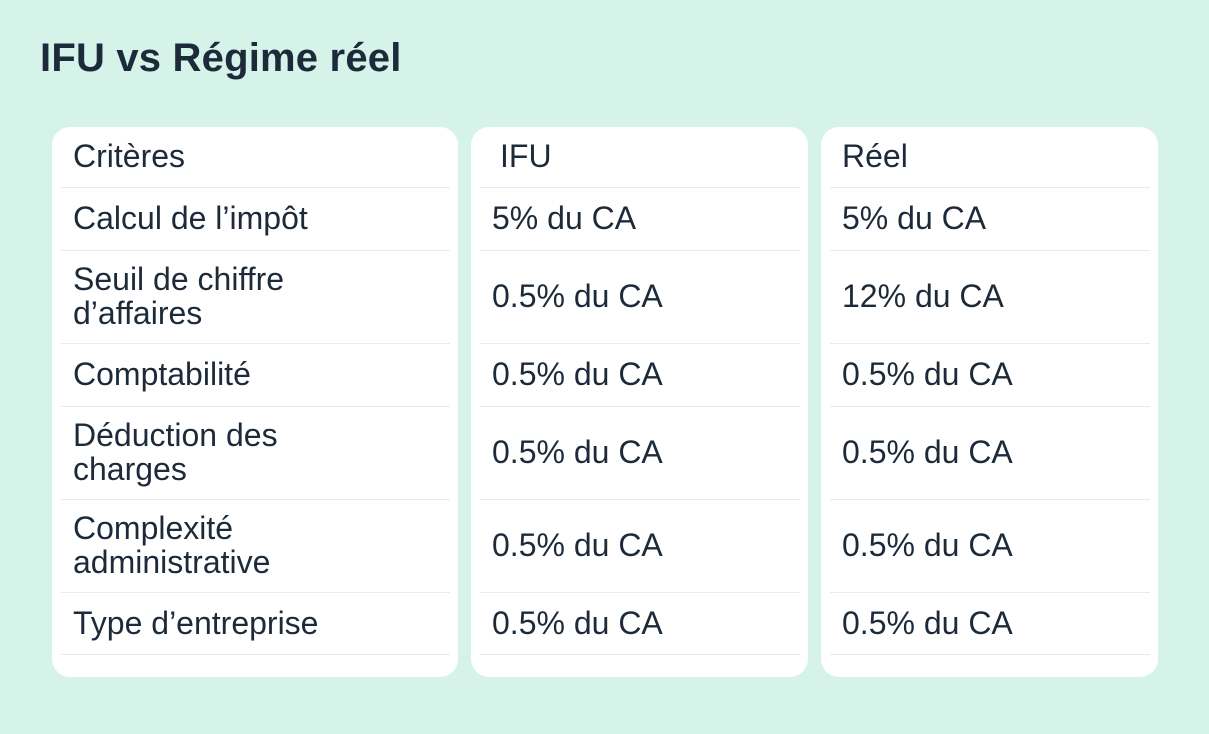 The image size is (1209, 734). What do you see at coordinates (221, 58) in the screenshot?
I see `page-title: IFU vs Régime réel` at bounding box center [221, 58].